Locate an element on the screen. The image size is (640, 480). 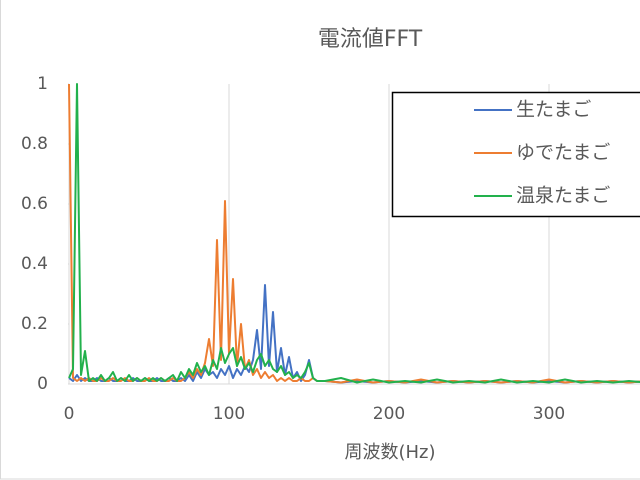
y-tick-label: 0.4 is located at coordinates (34, 264).